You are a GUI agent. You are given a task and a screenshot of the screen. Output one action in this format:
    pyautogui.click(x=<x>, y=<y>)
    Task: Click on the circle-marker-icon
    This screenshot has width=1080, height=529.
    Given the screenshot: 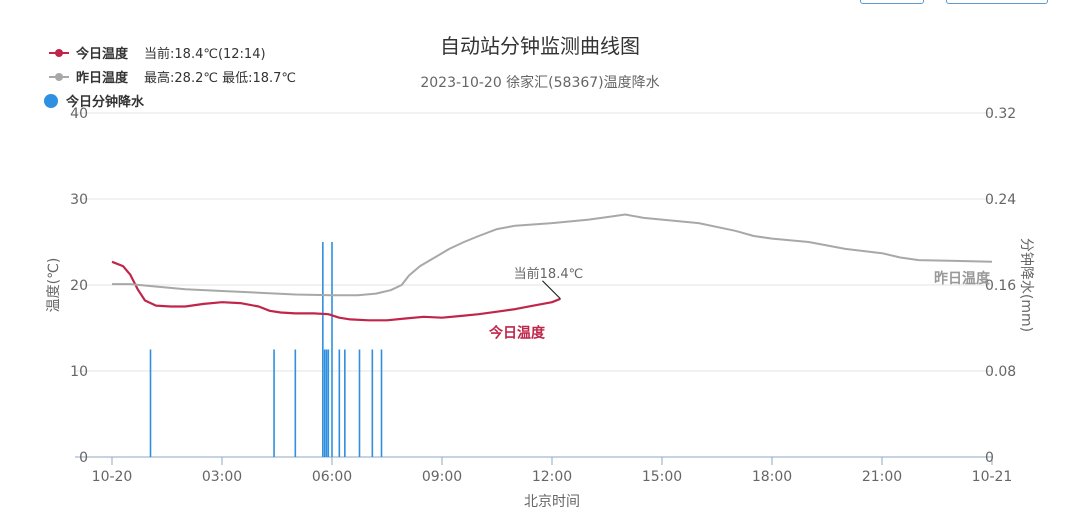 What is the action you would take?
    pyautogui.click(x=51, y=100)
    